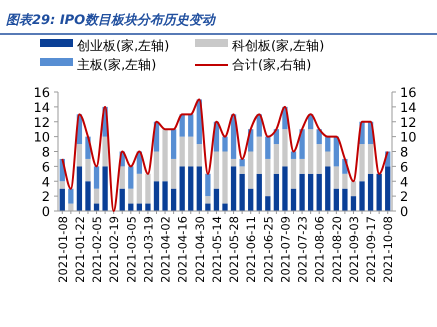 This screenshot has width=437, height=327. What do you see at coordinates (278, 46) in the screenshot?
I see `legend-label: 科创板(家,左轴)` at bounding box center [278, 46].